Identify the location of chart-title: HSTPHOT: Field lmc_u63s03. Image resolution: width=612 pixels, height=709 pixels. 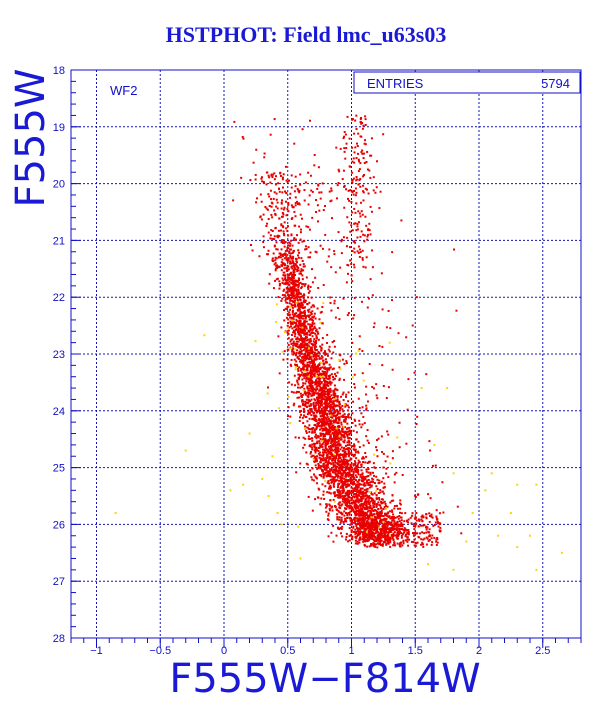
(306, 34).